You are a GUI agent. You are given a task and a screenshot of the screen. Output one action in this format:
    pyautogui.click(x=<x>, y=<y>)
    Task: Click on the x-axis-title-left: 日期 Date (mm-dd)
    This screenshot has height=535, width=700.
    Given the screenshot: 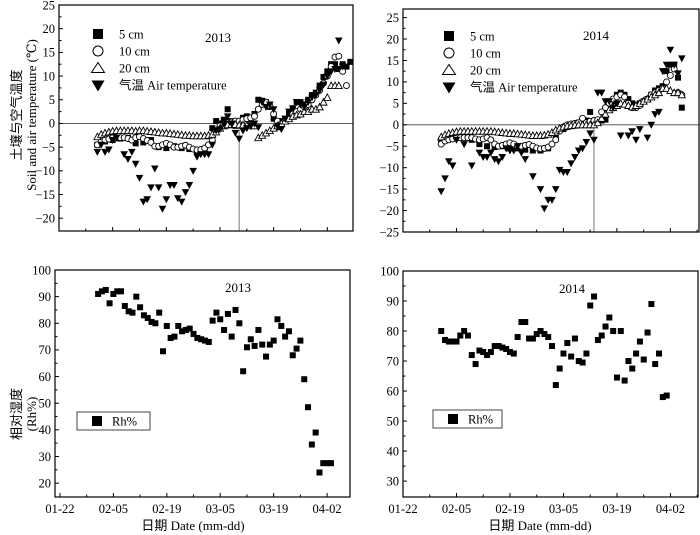 What is the action you would take?
    pyautogui.click(x=192, y=525)
    